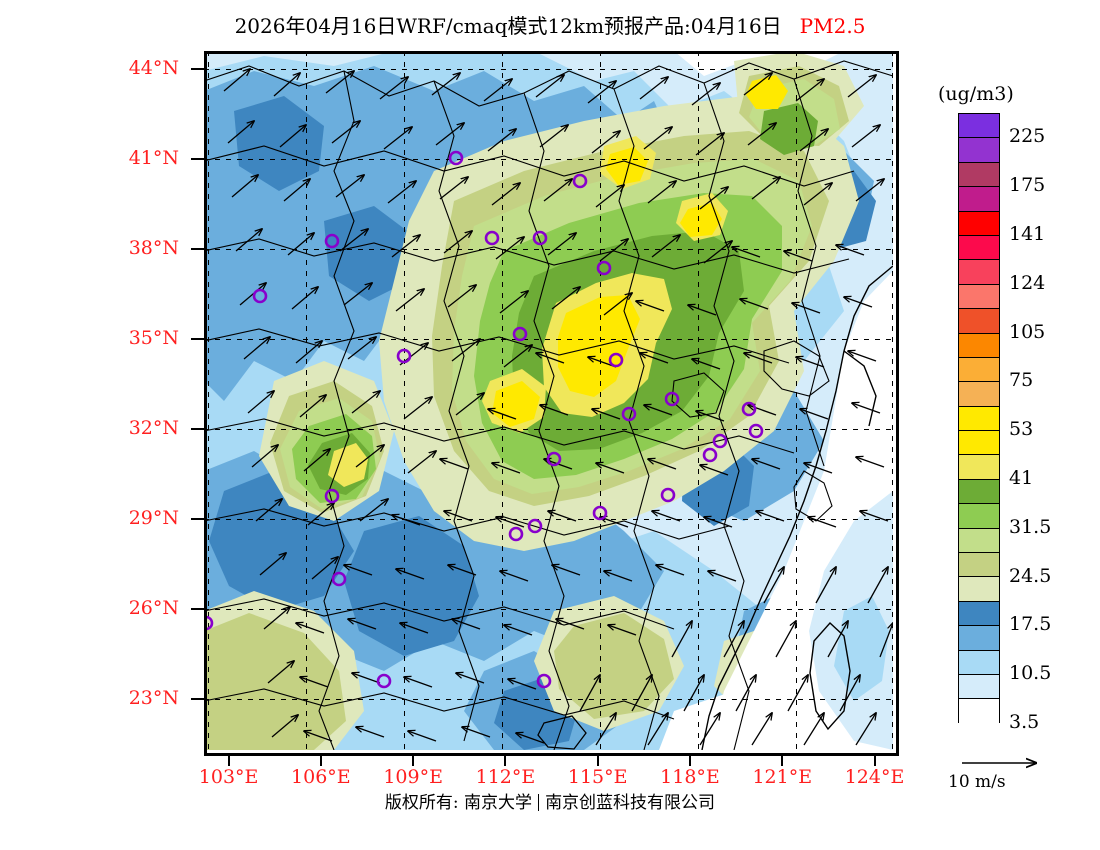 Image resolution: width=1100 pixels, height=850 pixels. I want to click on colorbar-tick-label: 175, so click(1027, 185).